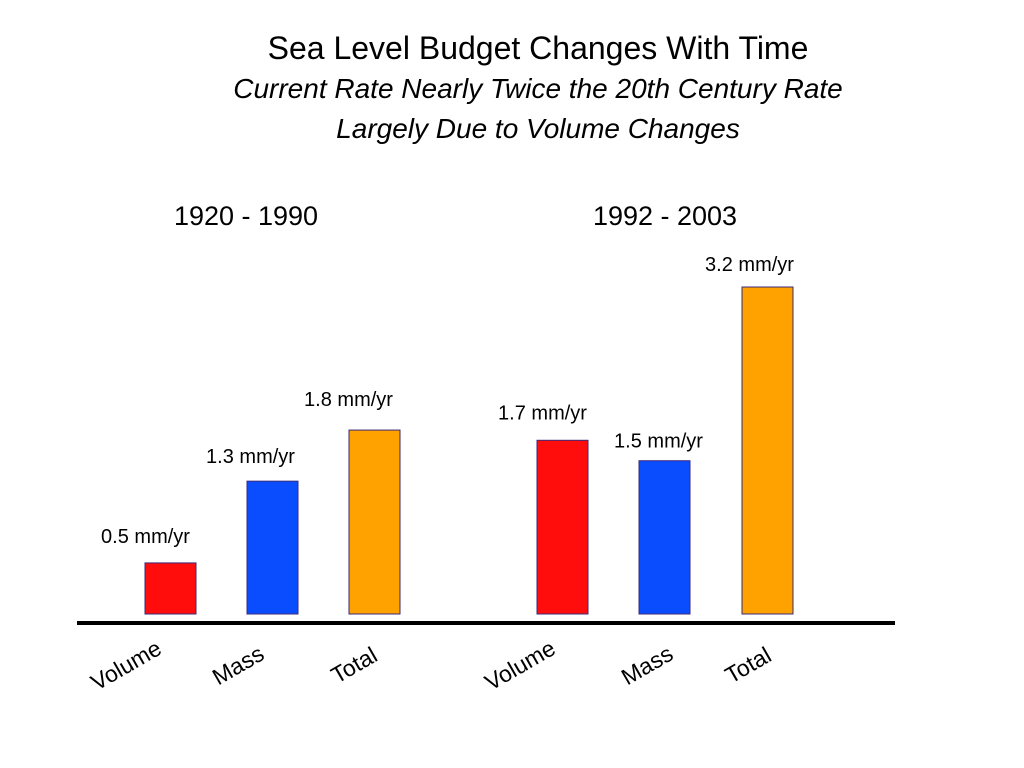 This screenshot has height=768, width=1024. What do you see at coordinates (125, 665) in the screenshot?
I see `category-label-volume-1: Volume` at bounding box center [125, 665].